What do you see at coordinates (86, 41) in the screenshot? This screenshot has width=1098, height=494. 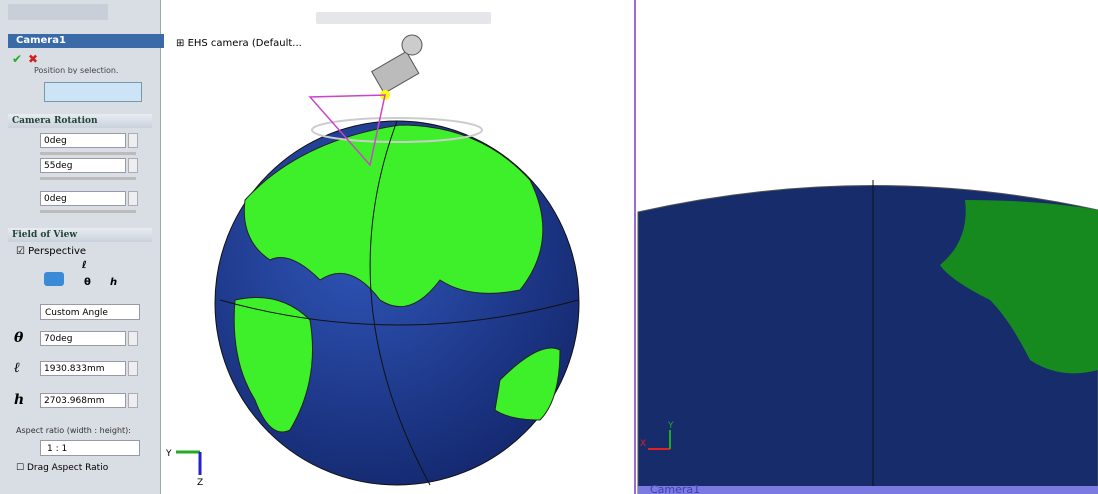 I see `panel-title: Camera1` at bounding box center [86, 41].